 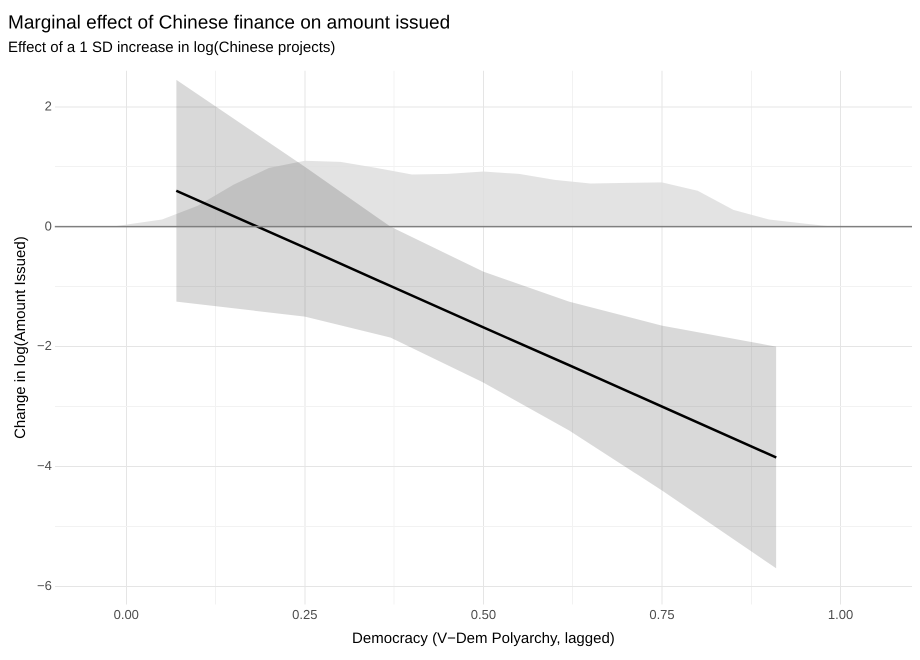 What do you see at coordinates (126, 614) in the screenshot?
I see `x-tick-label: 0.00` at bounding box center [126, 614].